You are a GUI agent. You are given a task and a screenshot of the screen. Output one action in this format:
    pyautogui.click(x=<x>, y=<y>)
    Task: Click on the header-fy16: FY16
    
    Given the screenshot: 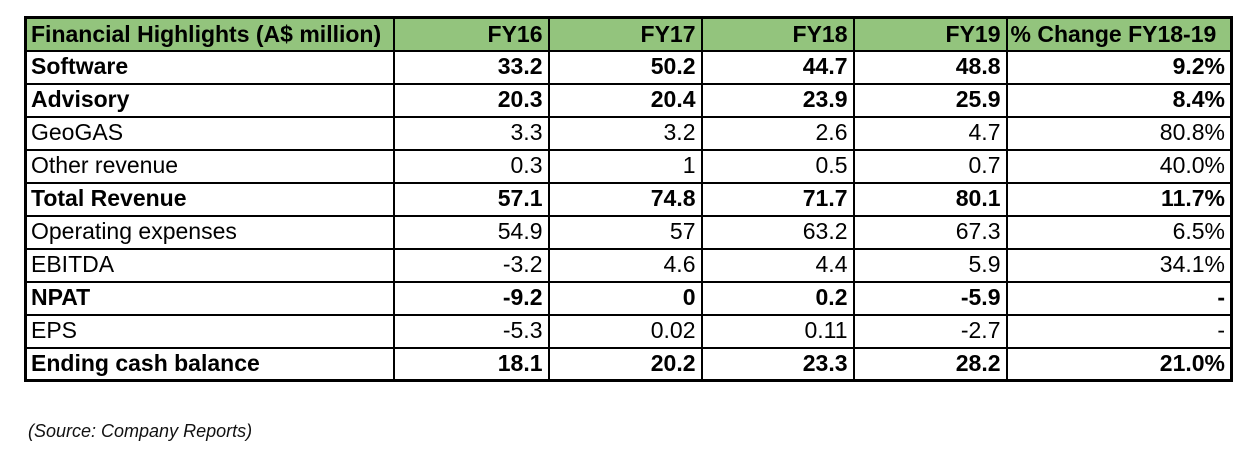 What is the action you would take?
    pyautogui.click(x=471, y=34)
    